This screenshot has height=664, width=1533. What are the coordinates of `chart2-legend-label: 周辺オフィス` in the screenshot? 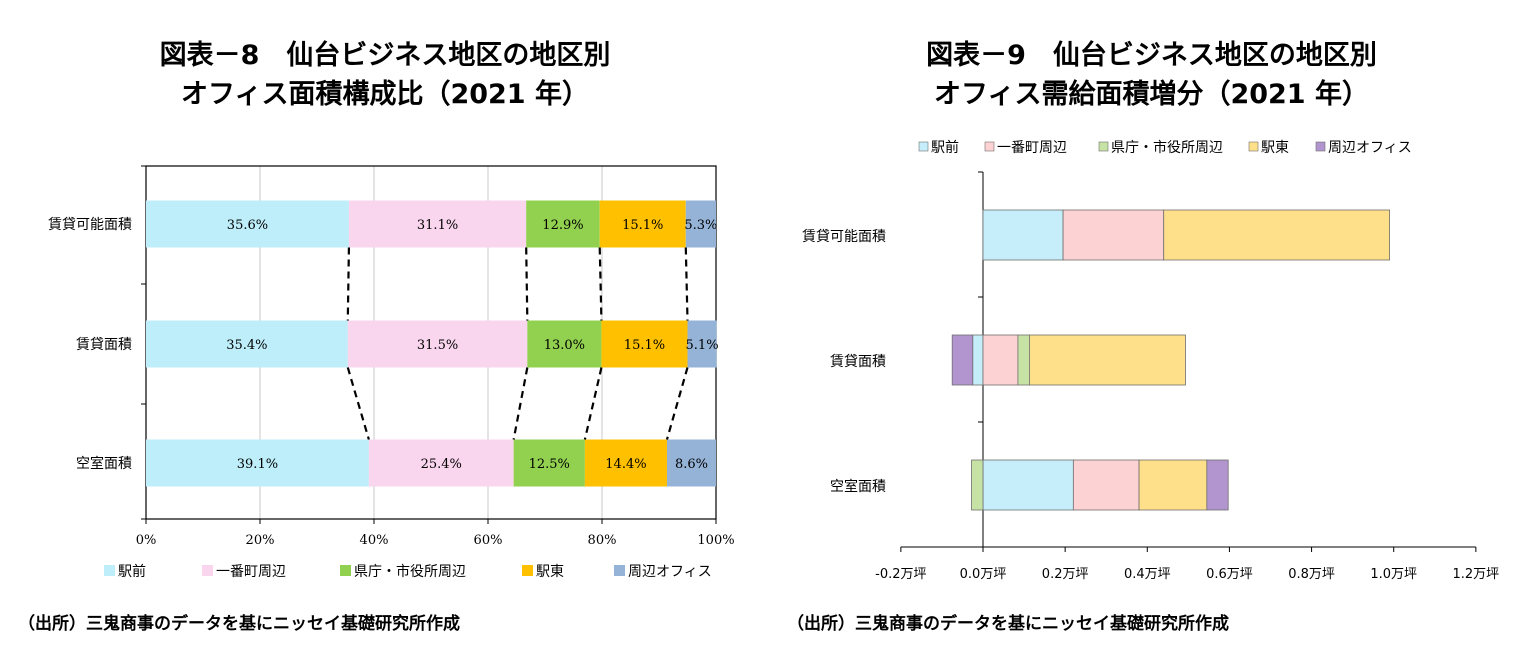 It's located at (1370, 148).